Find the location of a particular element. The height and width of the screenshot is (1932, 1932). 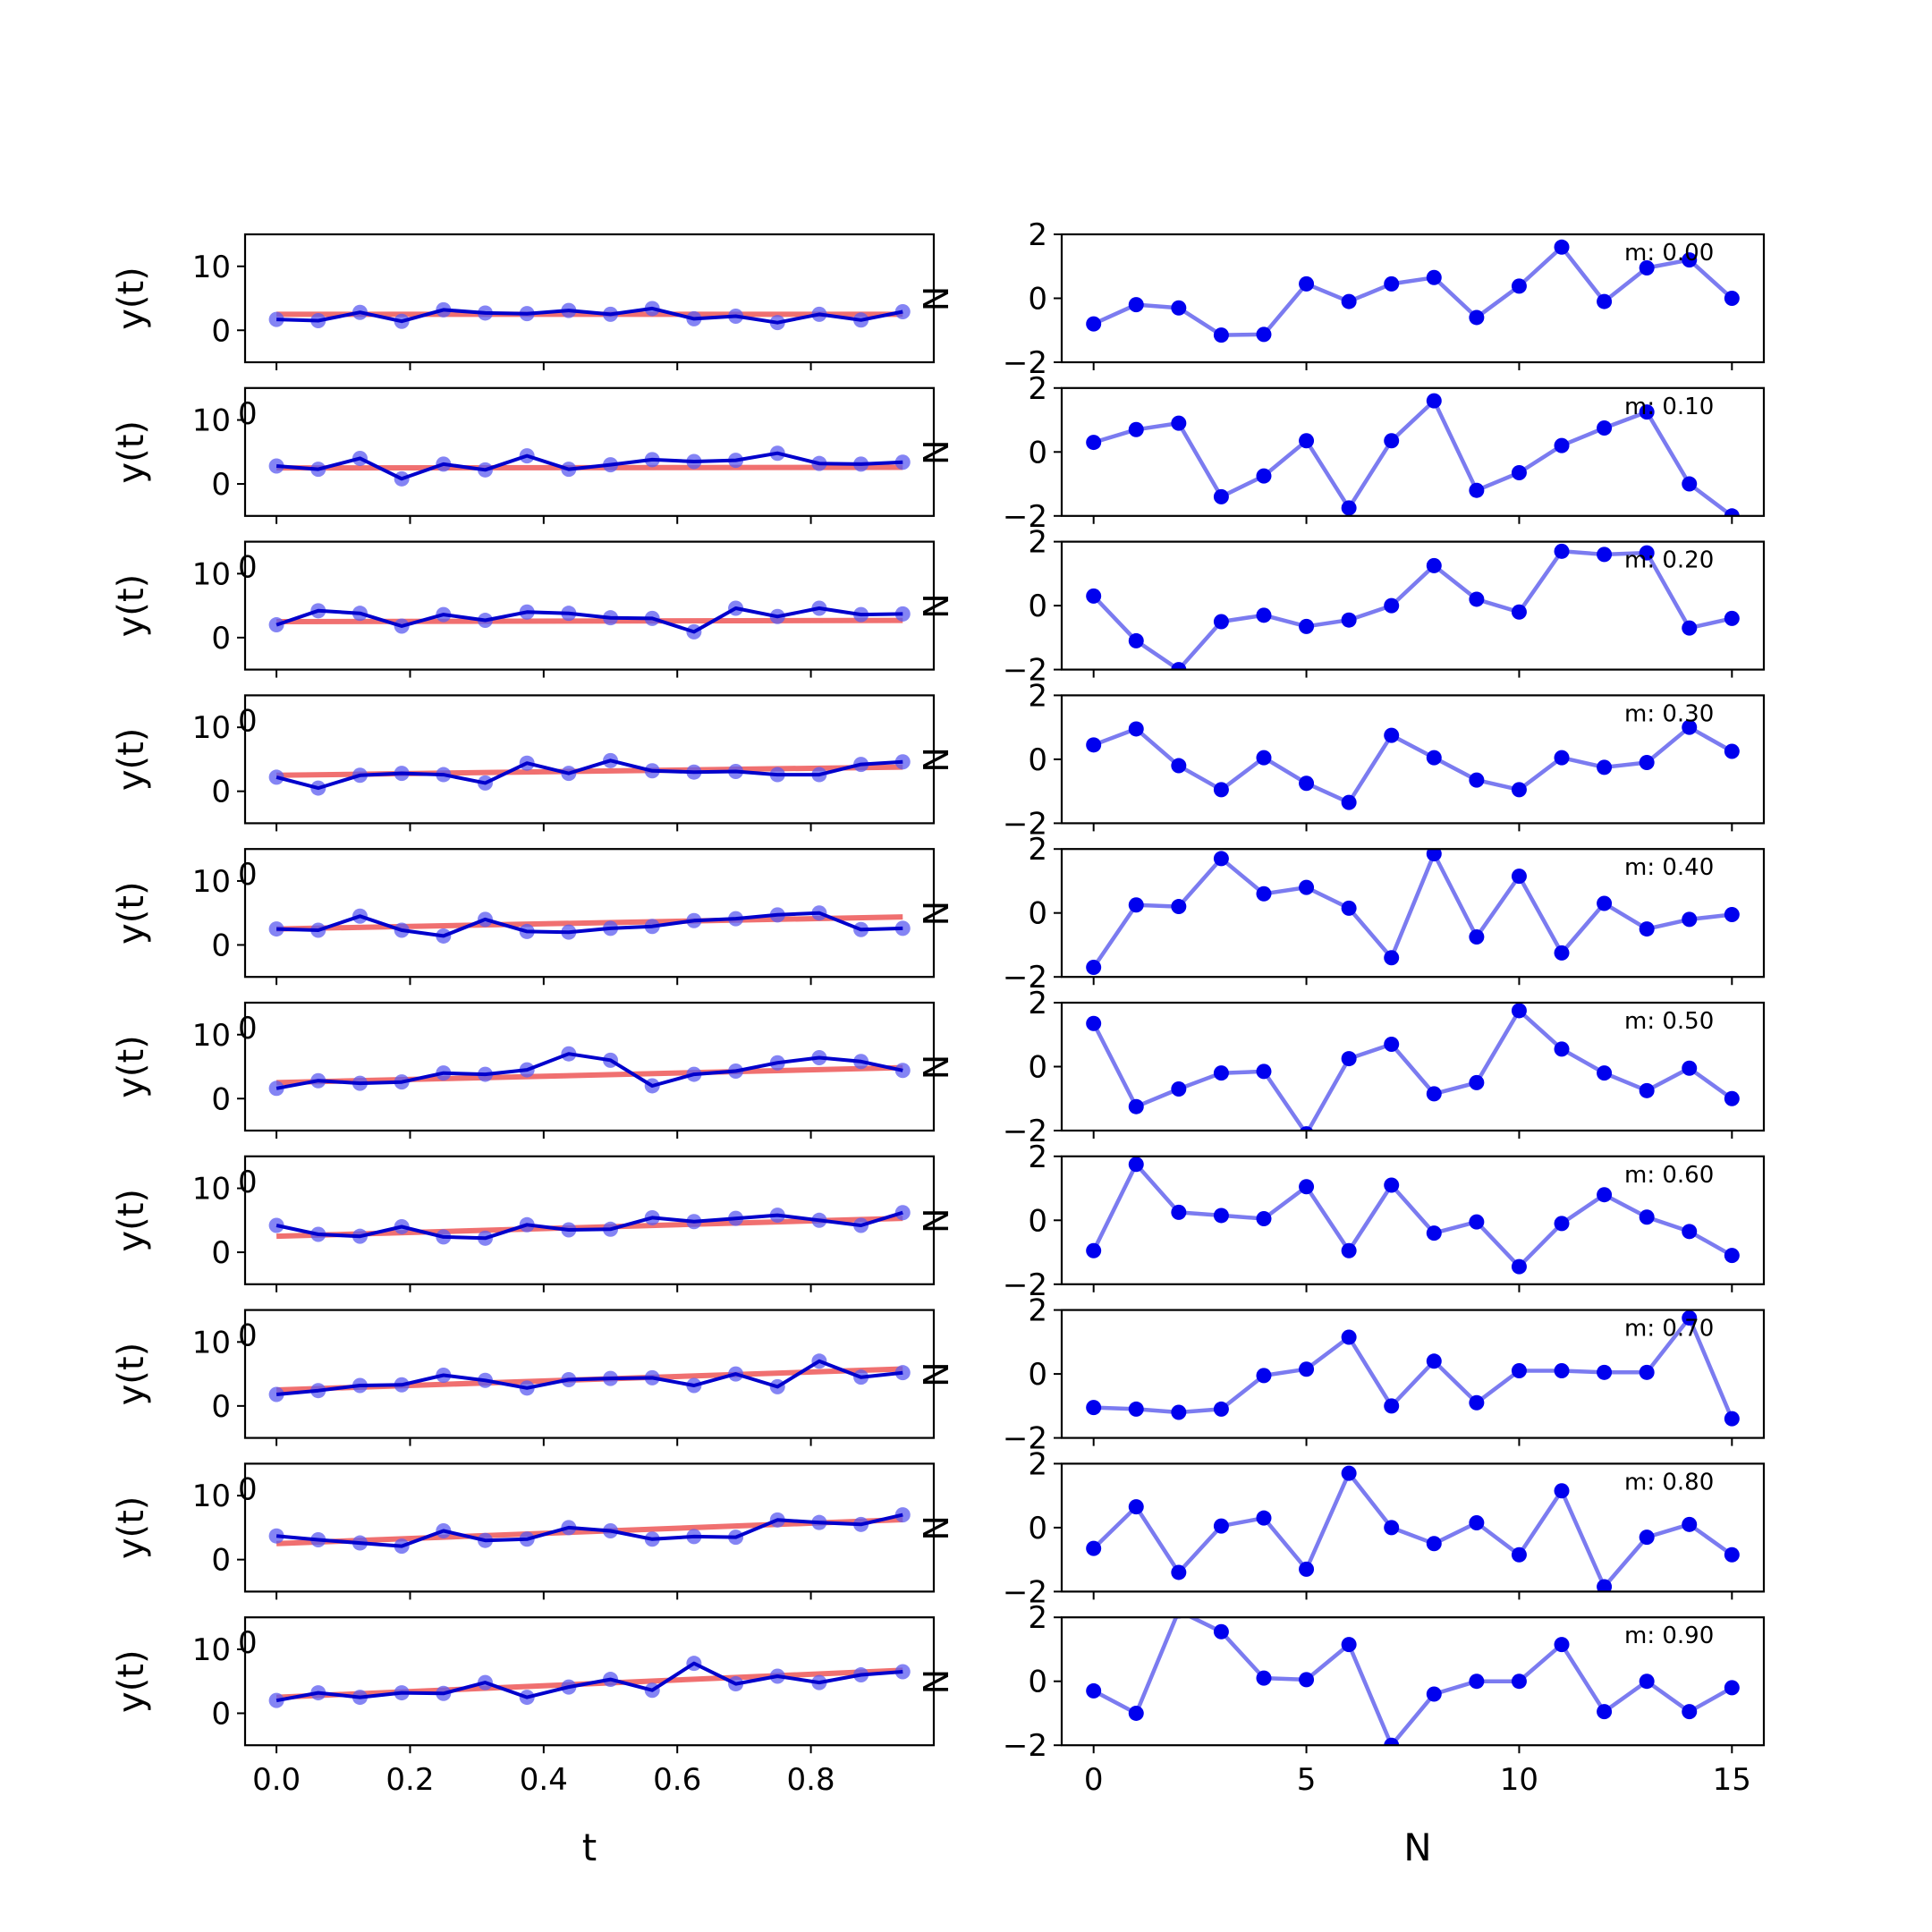

right-panel-6: m: 0.60 −2 0 2 is located at coordinates (1384, 1221).